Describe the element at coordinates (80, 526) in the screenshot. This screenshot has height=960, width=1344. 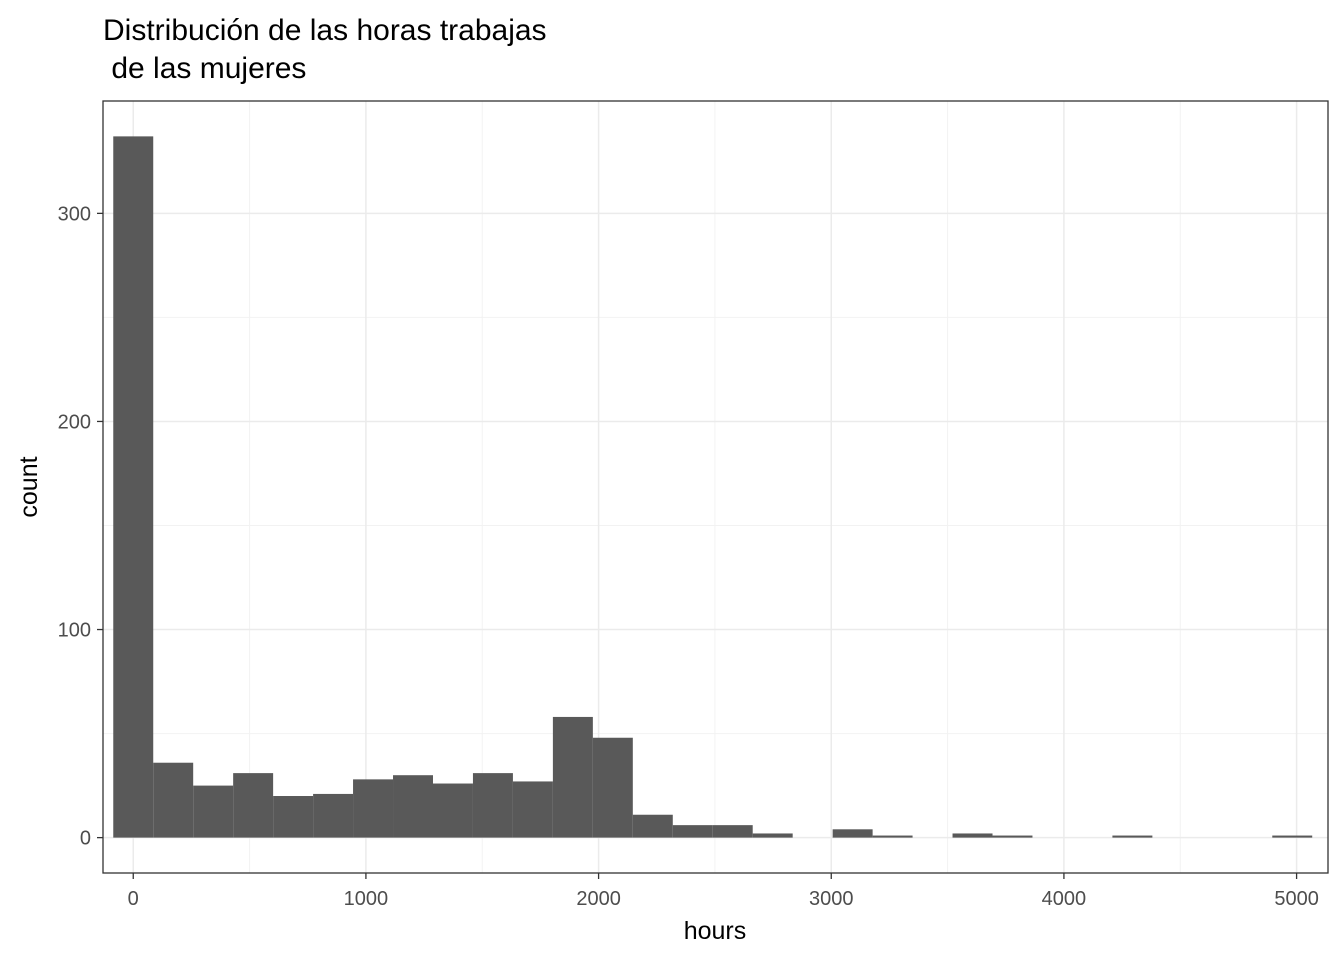
I see `y-axis: 0 100 200 300` at that location.